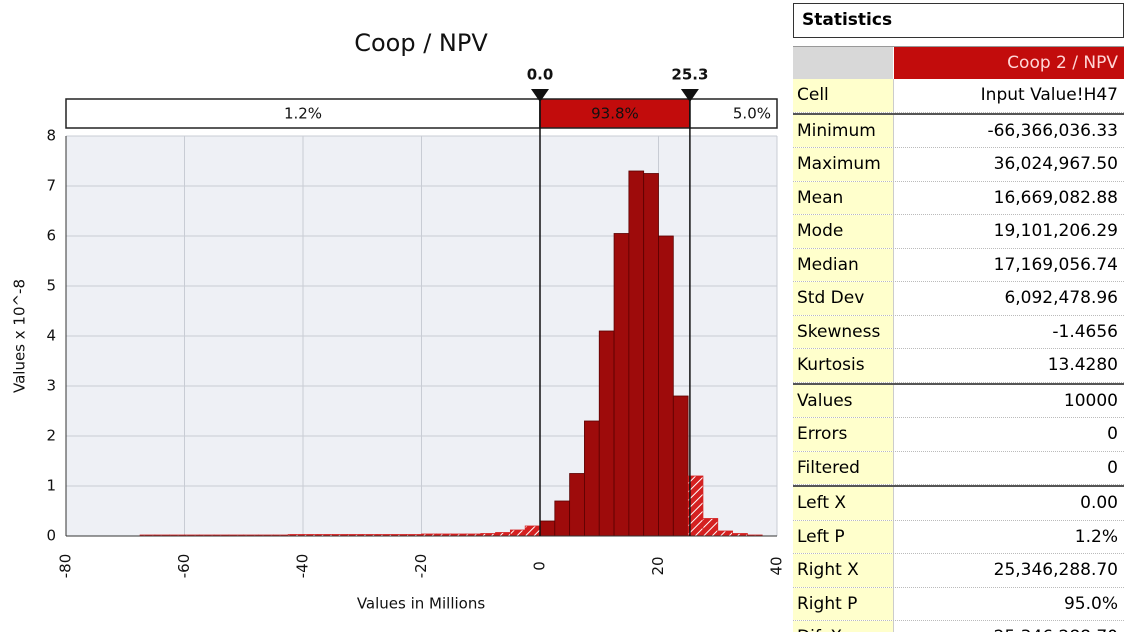 This screenshot has width=1124, height=632. What do you see at coordinates (958, 366) in the screenshot?
I see `stats-row: Kurtosis 13.4280` at bounding box center [958, 366].